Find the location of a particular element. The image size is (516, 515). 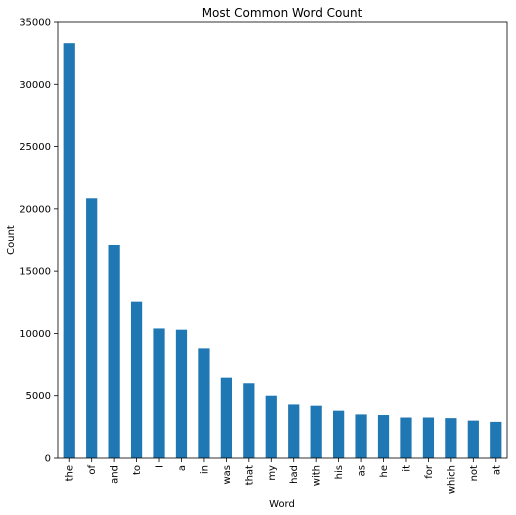

y-tick-label: 25000 is located at coordinates (35, 147).